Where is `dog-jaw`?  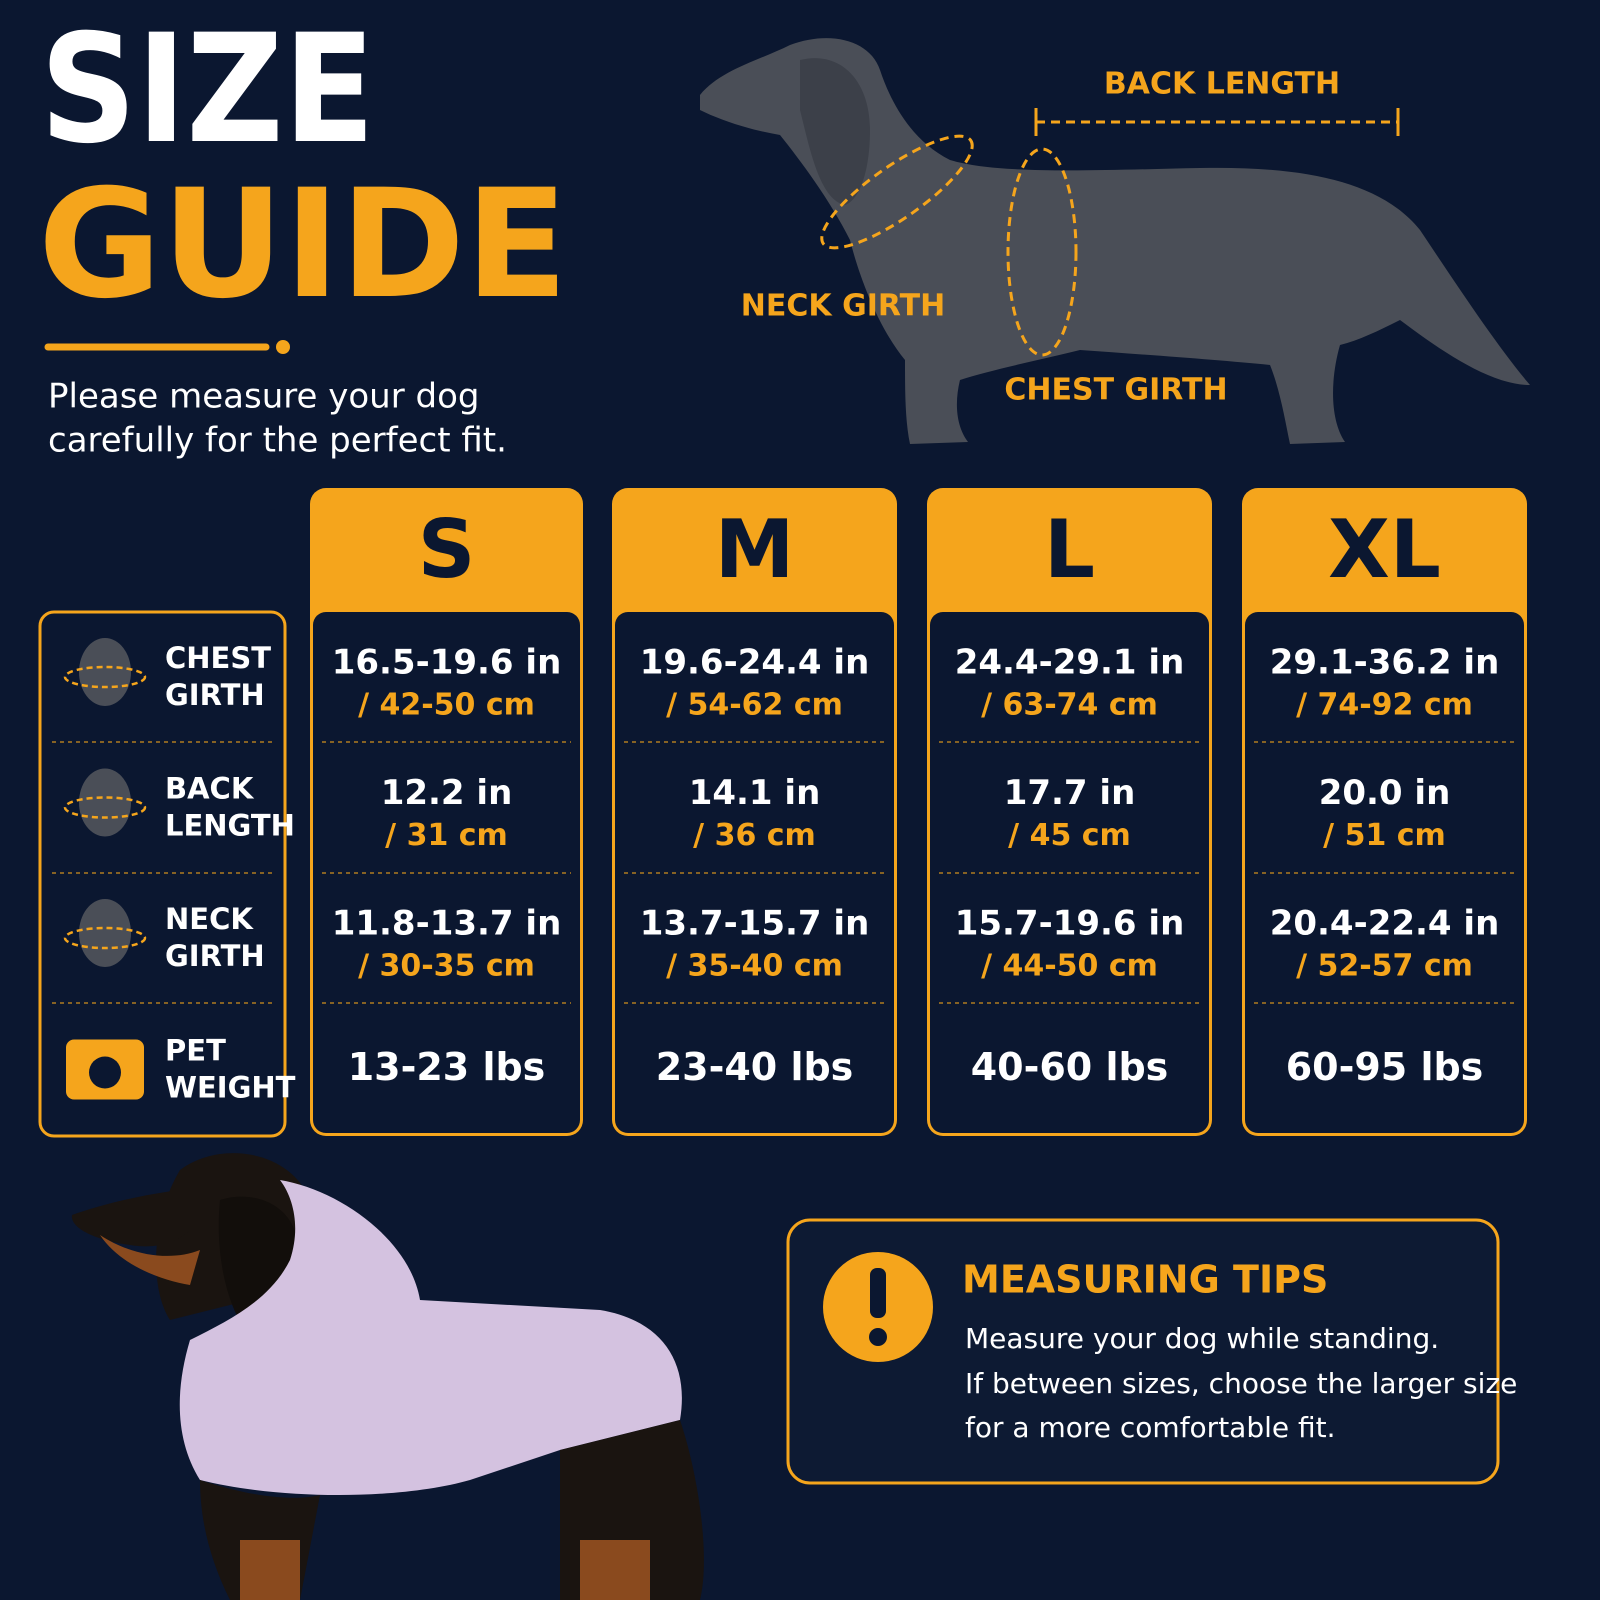
dog-jaw is located at coordinates (150, 1260).